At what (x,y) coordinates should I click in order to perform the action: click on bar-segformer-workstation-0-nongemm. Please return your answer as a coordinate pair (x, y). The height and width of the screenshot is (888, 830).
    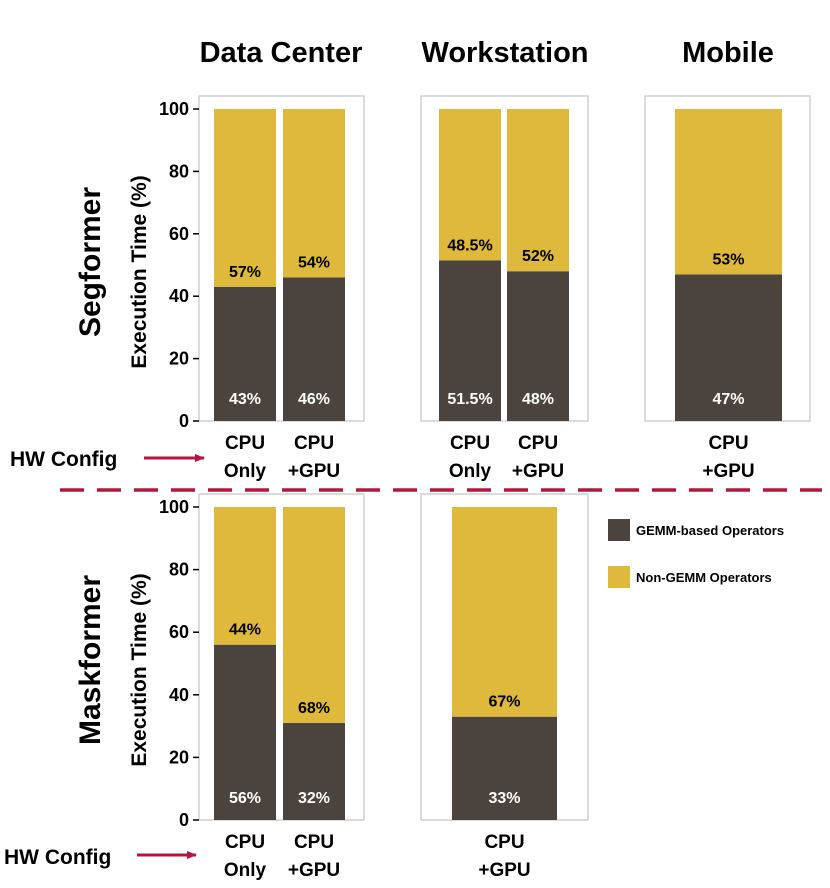
    Looking at the image, I should click on (470, 185).